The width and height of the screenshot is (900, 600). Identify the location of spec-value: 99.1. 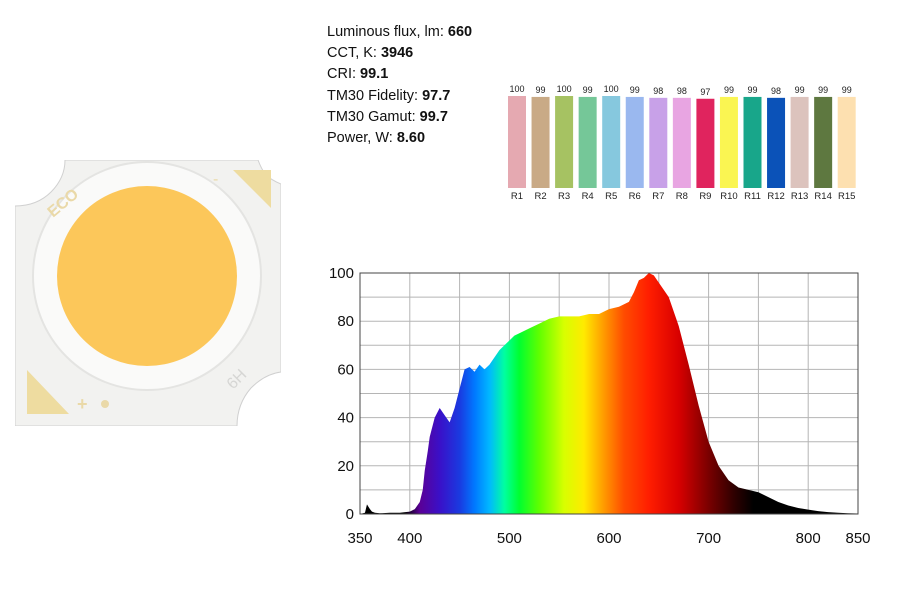
(374, 74).